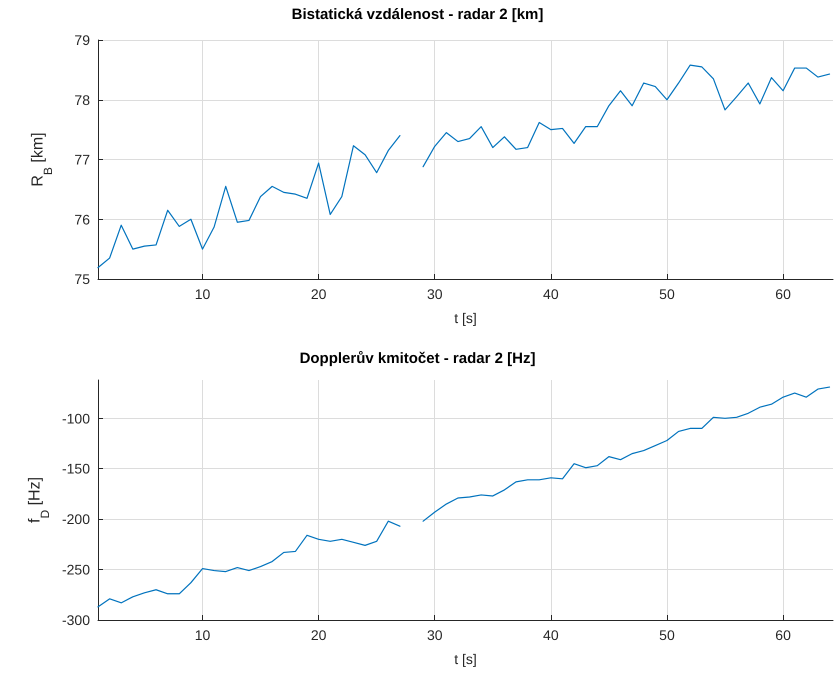  What do you see at coordinates (82, 219) in the screenshot?
I see `y-tick-label: 76` at bounding box center [82, 219].